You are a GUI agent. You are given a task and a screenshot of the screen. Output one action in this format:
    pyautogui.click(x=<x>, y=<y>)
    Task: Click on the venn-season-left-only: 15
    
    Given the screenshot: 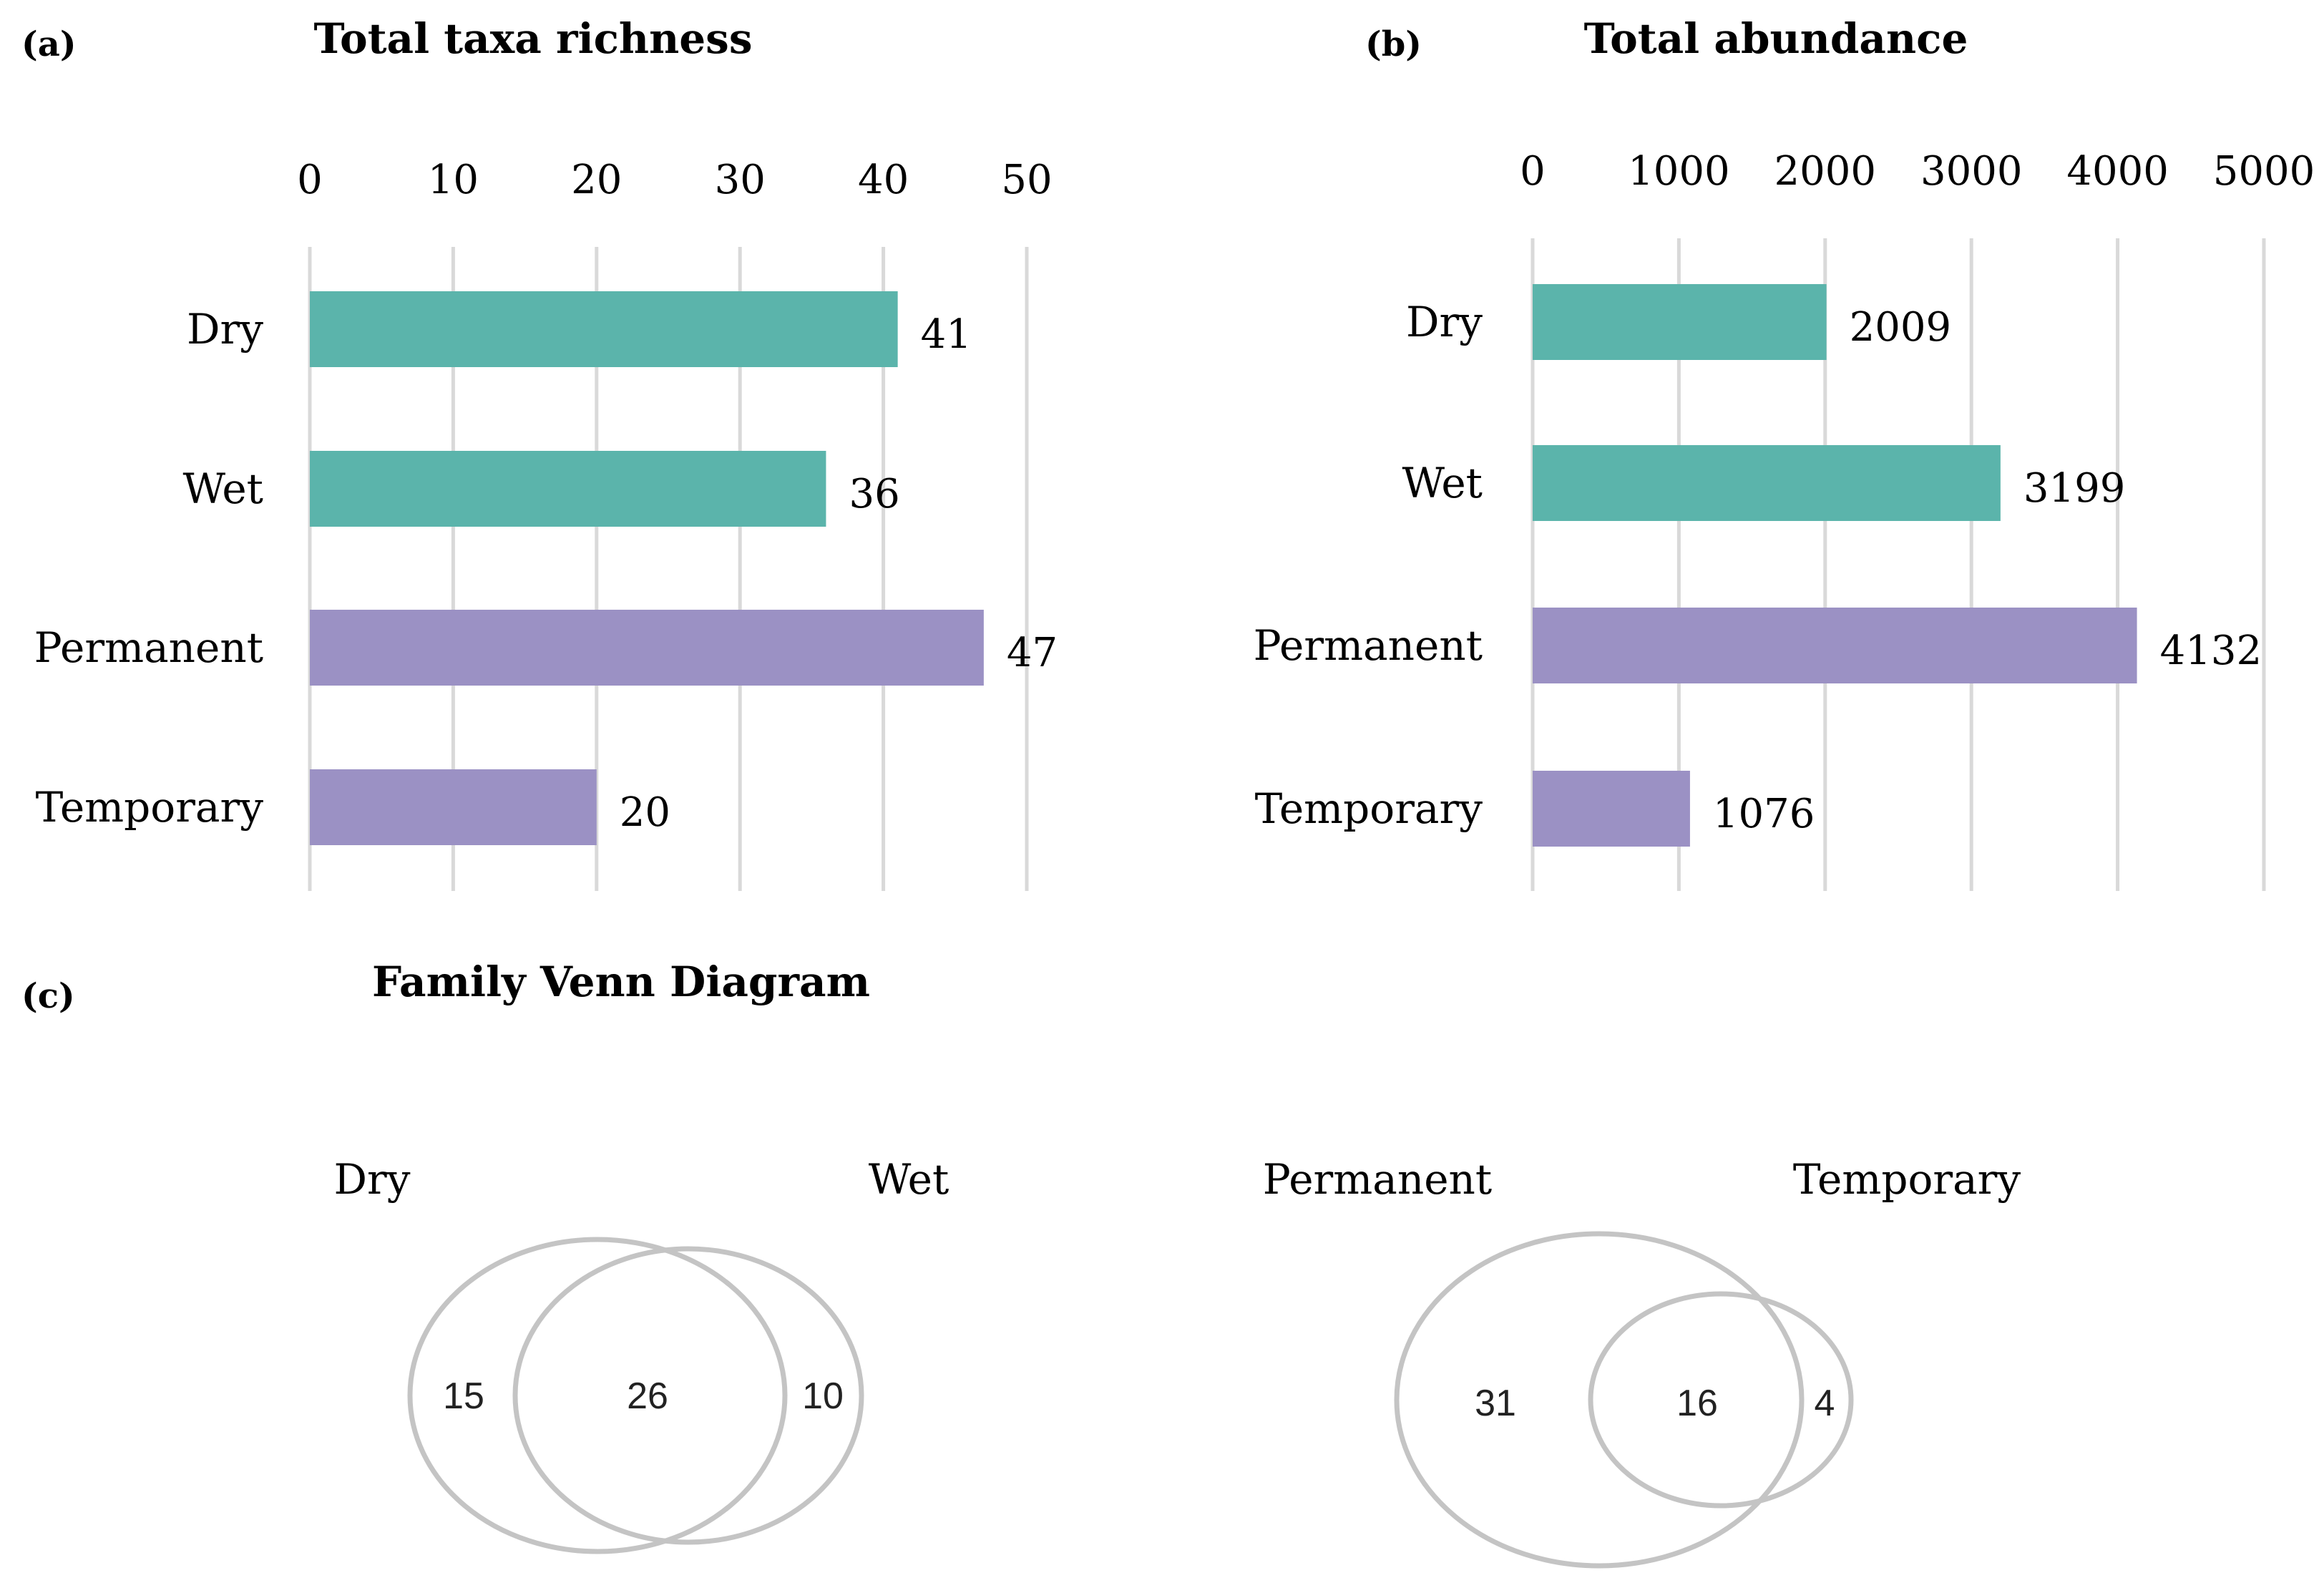 What is the action you would take?
    pyautogui.click(x=464, y=1396)
    